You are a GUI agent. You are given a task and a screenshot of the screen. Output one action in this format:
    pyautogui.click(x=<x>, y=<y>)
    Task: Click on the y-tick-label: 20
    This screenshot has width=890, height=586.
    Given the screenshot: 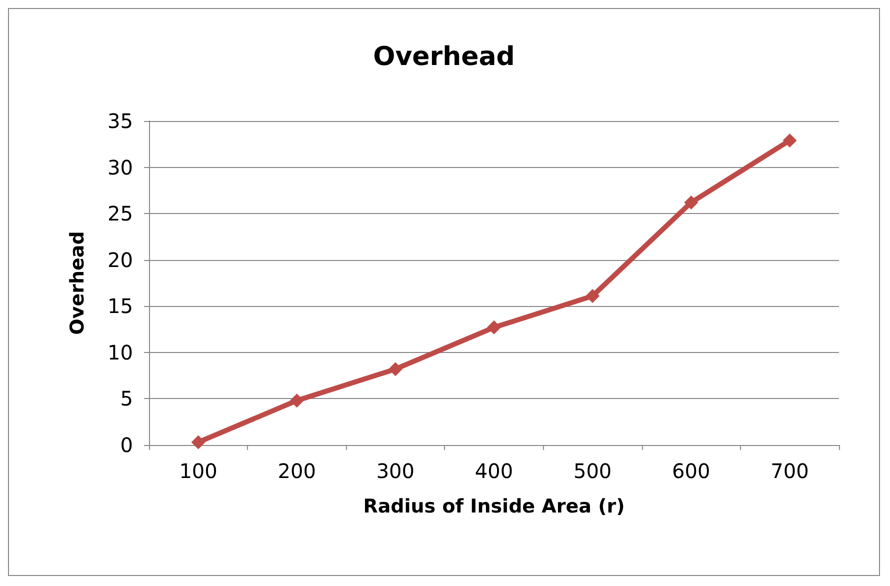 What is the action you would take?
    pyautogui.click(x=120, y=260)
    